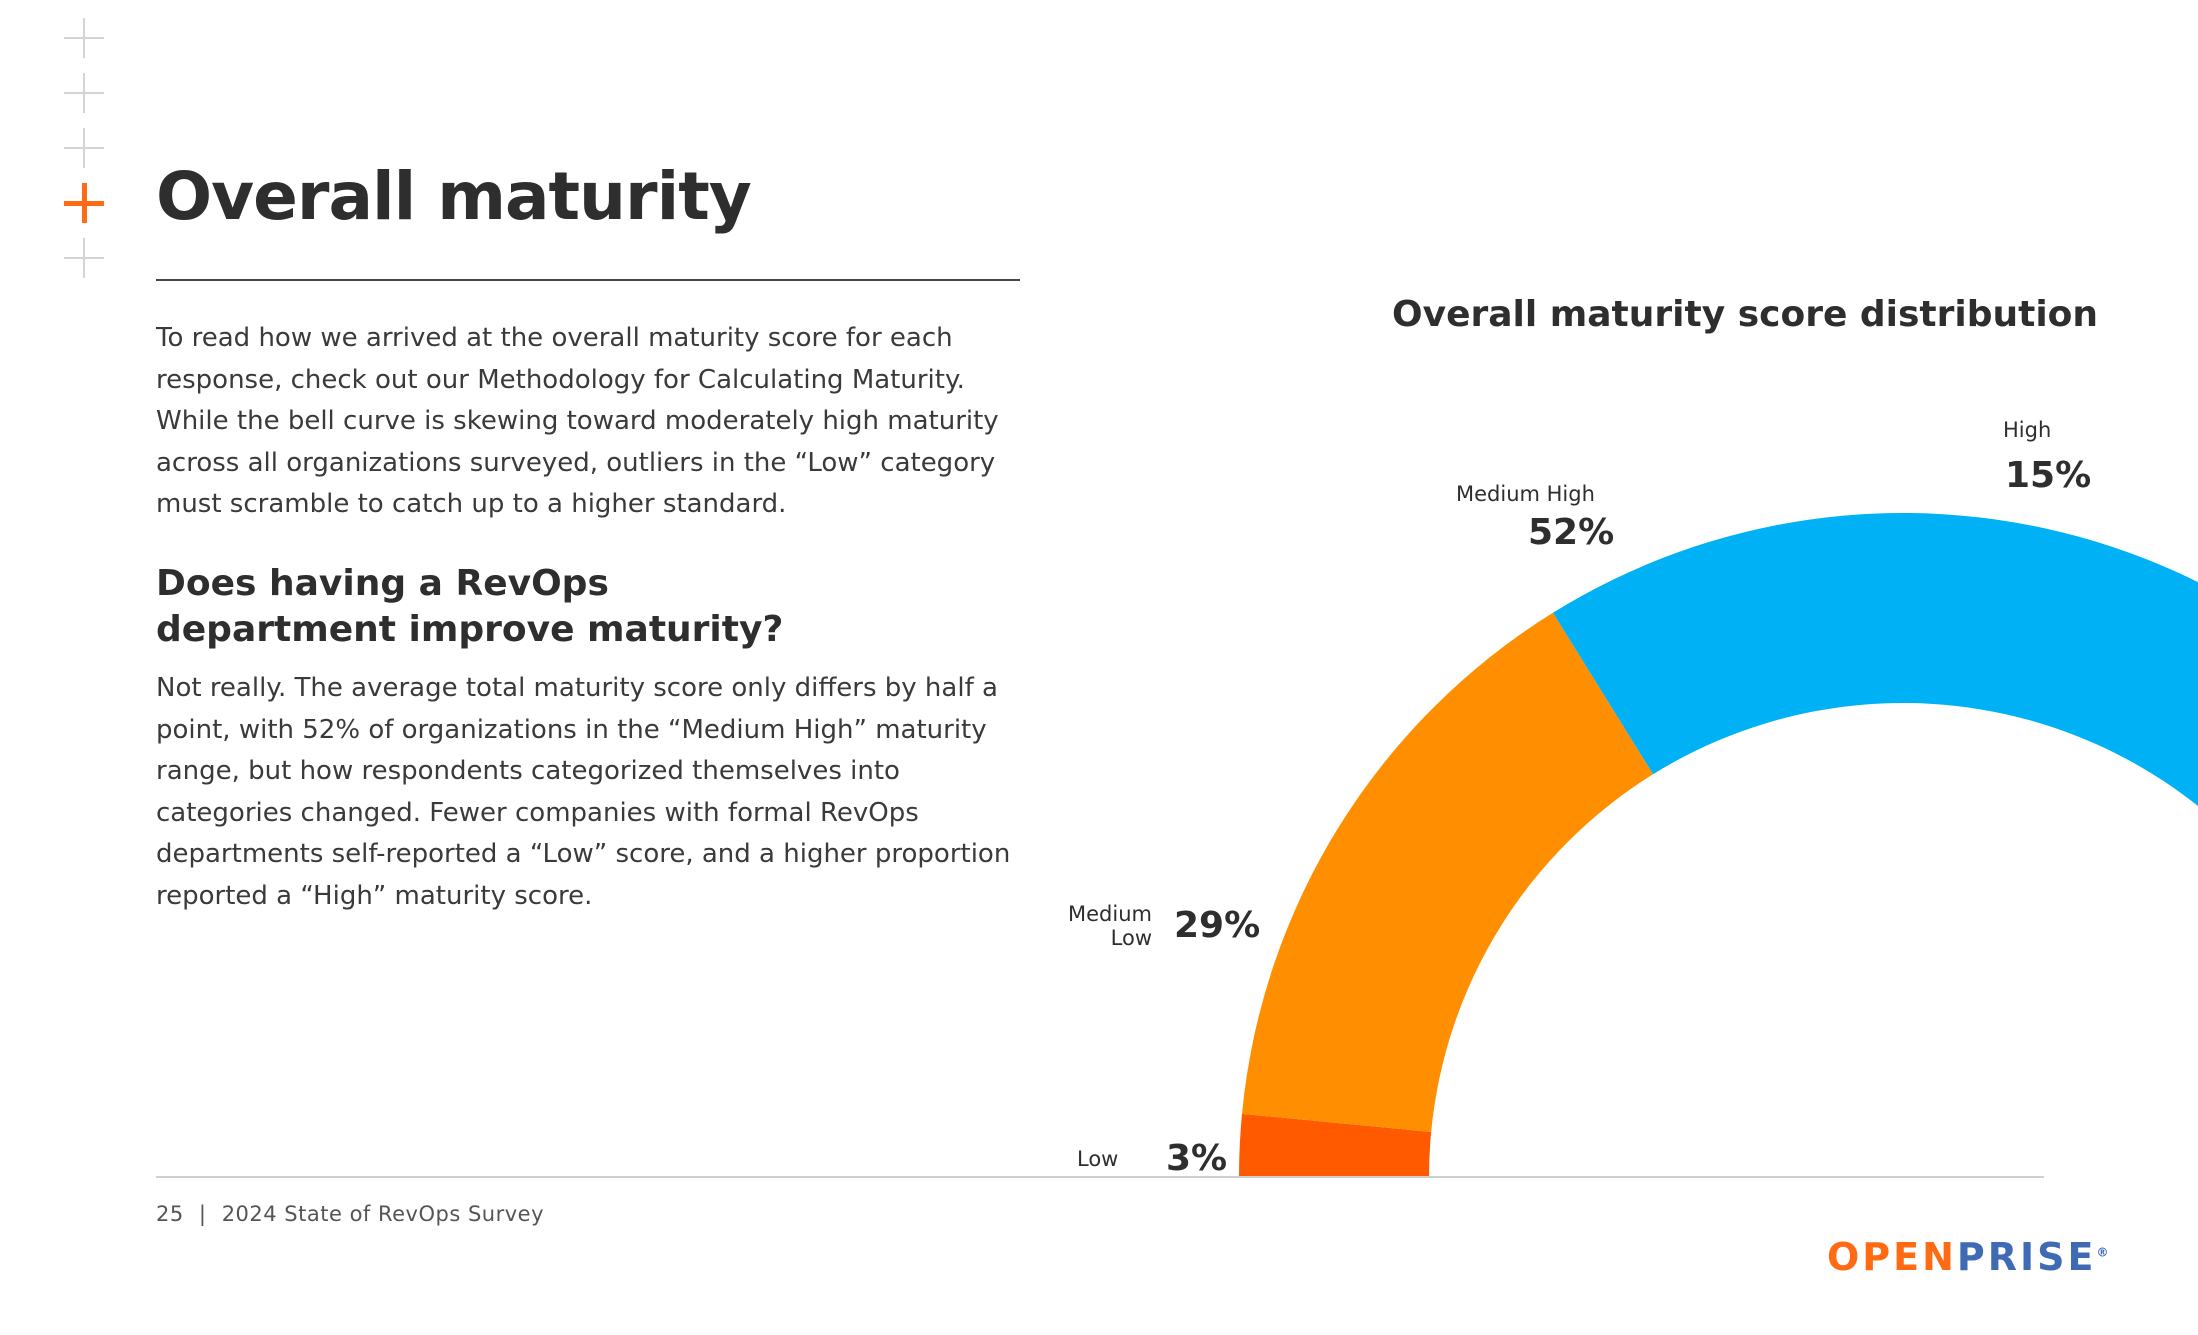 This screenshot has height=1335, width=2198. I want to click on chart-title: Overall maturity score distribution, so click(1745, 314).